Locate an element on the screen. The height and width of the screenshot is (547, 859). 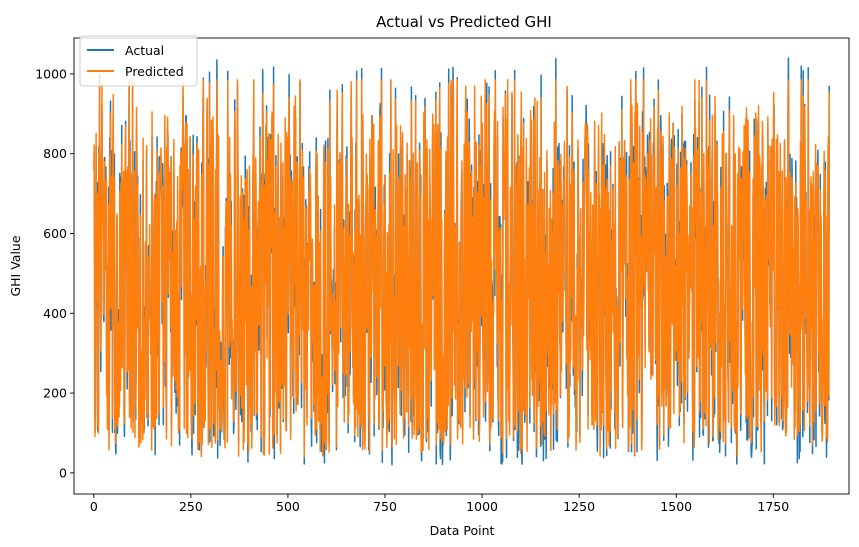
x-tick-label: 1750 is located at coordinates (773, 506).